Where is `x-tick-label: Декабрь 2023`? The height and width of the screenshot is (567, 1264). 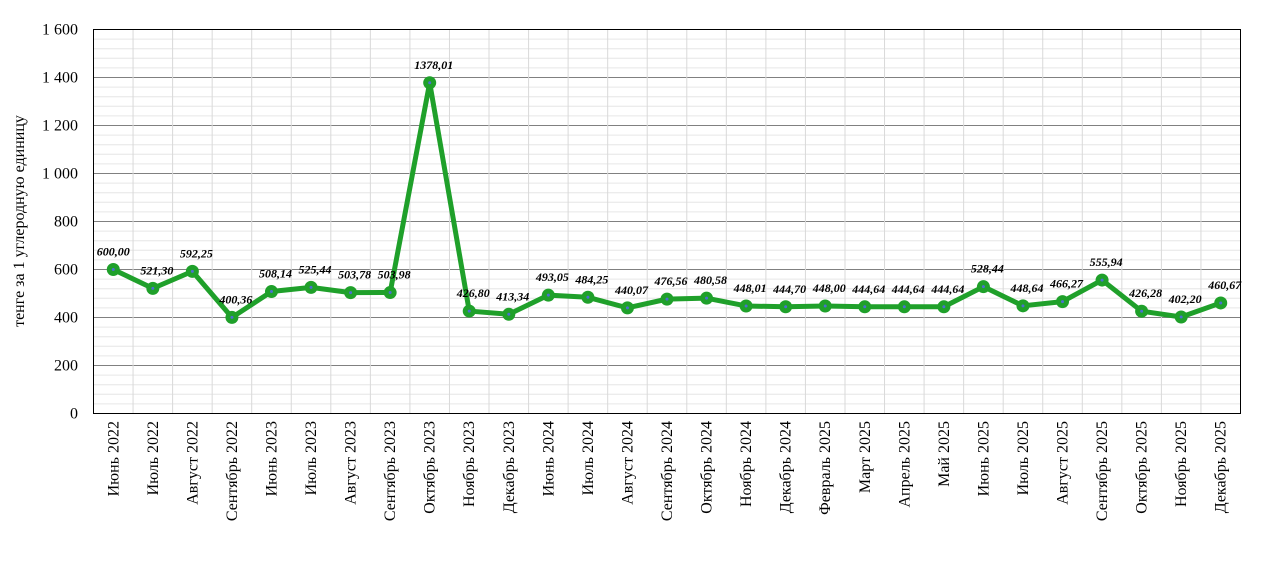
x-tick-label: Декабрь 2023 is located at coordinates (509, 467).